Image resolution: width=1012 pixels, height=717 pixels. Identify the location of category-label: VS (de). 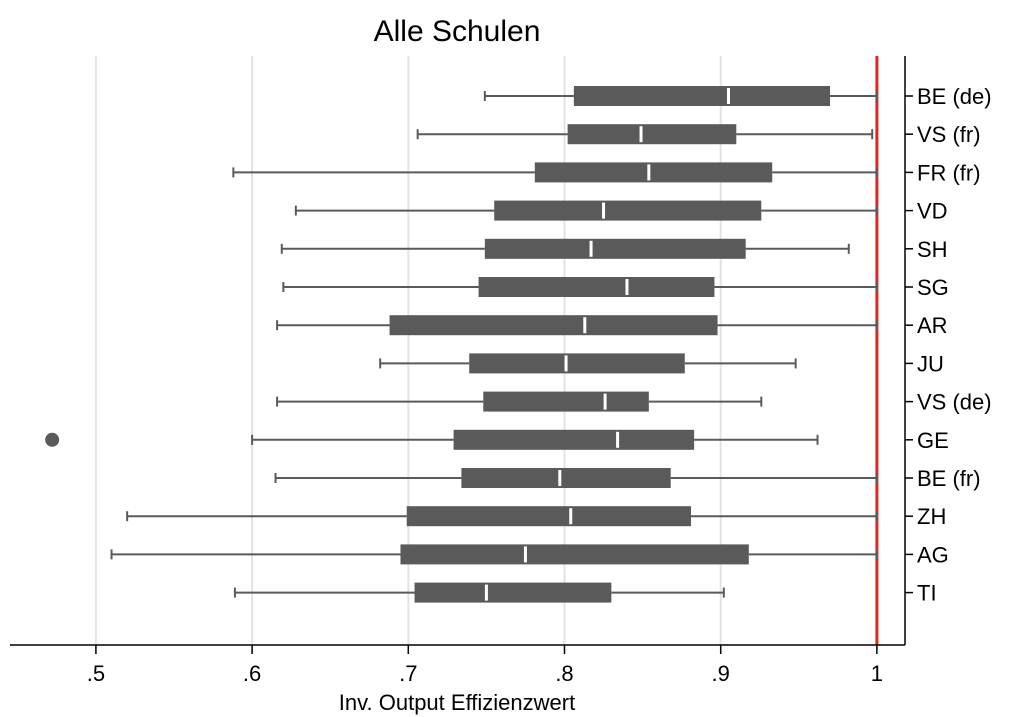
(954, 402).